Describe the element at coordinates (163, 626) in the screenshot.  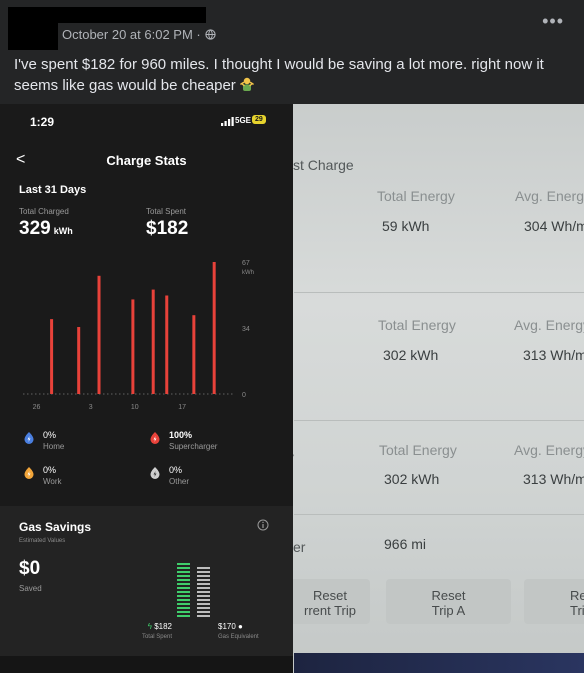
I see `gas-spent-value: $182` at that location.